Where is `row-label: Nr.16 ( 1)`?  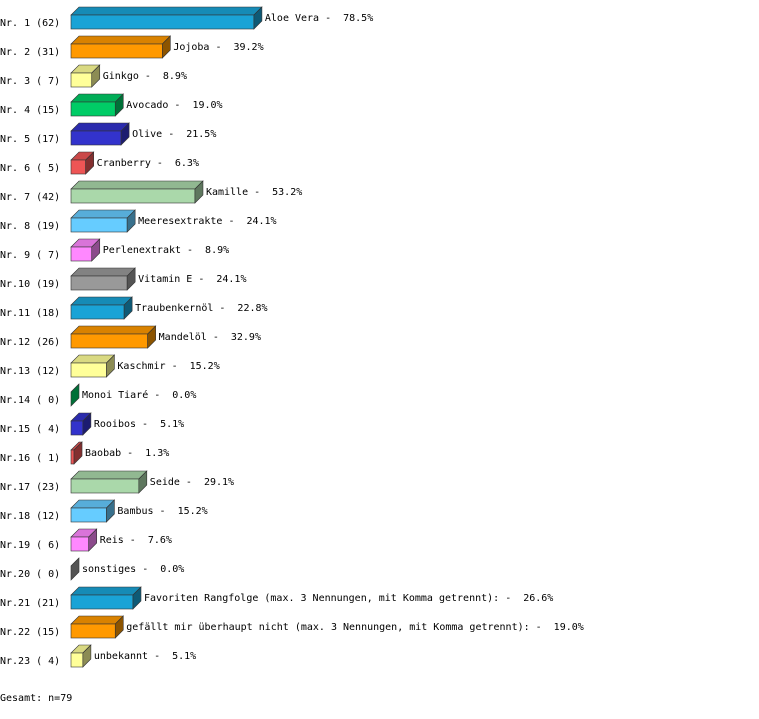 row-label: Nr.16 ( 1) is located at coordinates (30, 458).